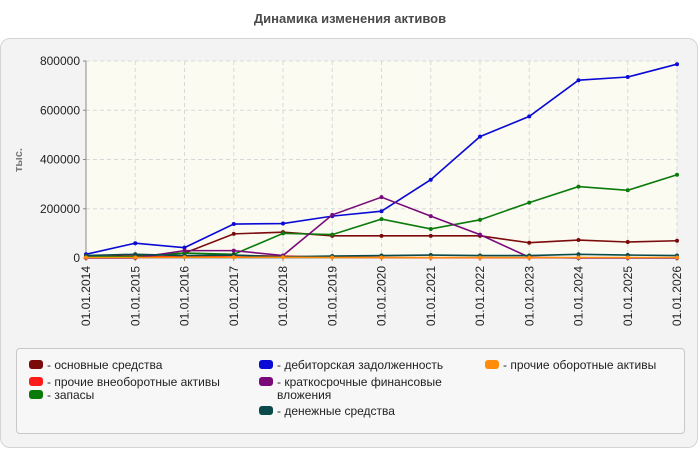  Describe the element at coordinates (76, 258) in the screenshot. I see `y-tick-label: 0` at that location.